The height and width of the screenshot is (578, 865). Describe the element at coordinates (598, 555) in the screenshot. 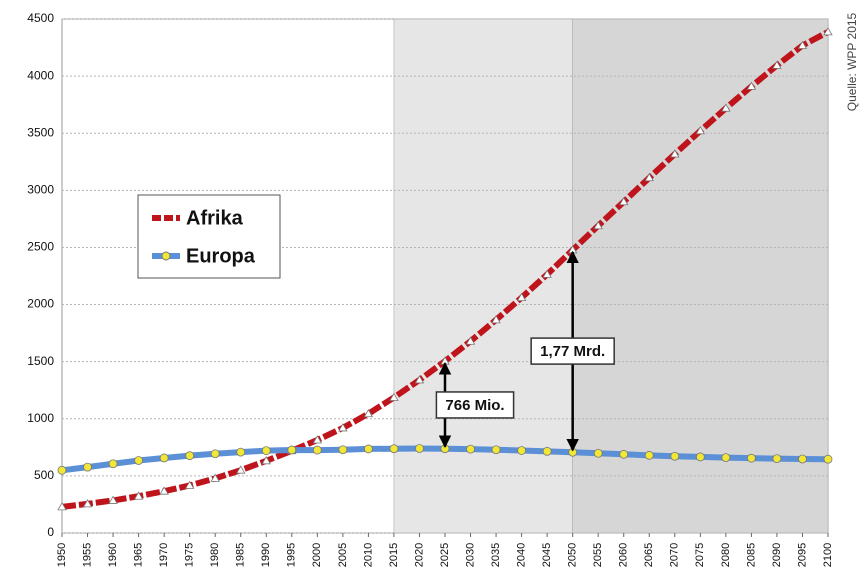

I see `x-tick-label: 2055` at that location.